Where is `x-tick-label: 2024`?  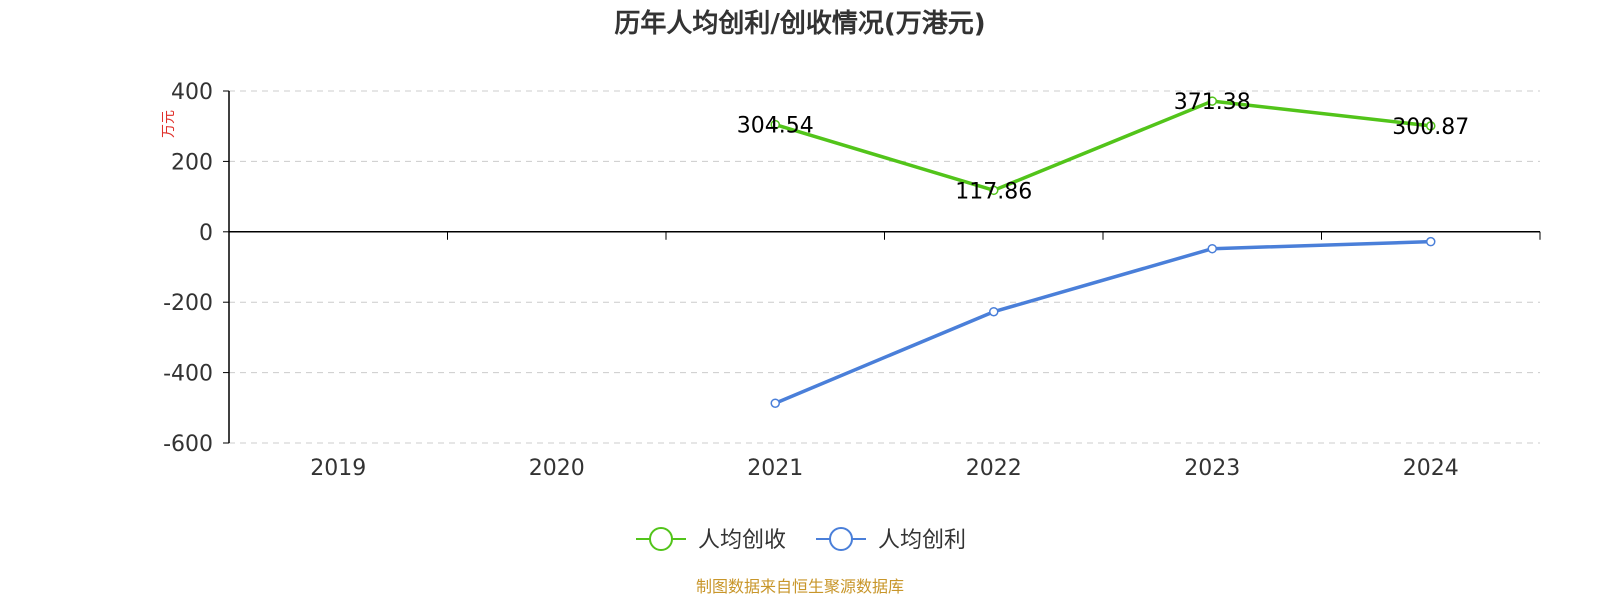
x-tick-label: 2024 is located at coordinates (1431, 468).